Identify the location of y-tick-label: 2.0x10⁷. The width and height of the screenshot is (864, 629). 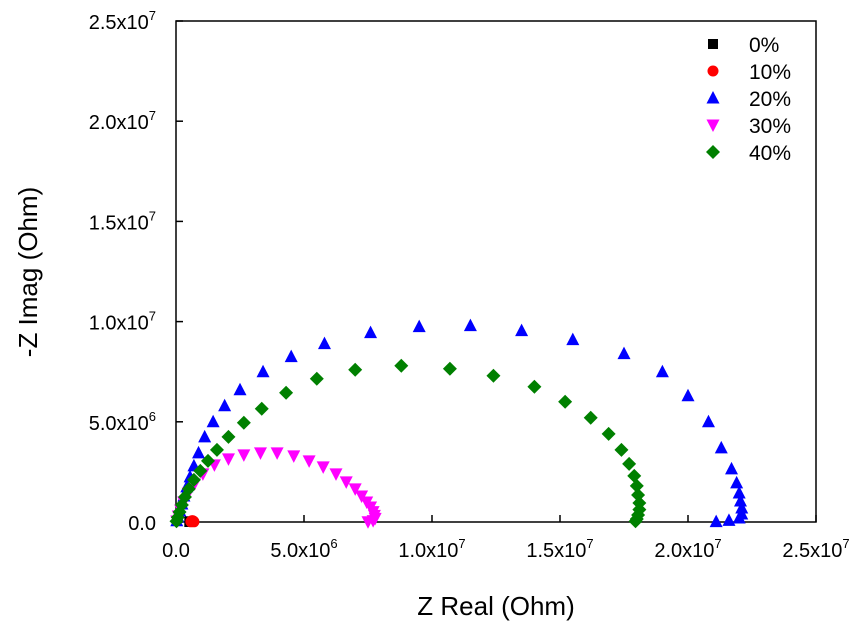
(122, 121).